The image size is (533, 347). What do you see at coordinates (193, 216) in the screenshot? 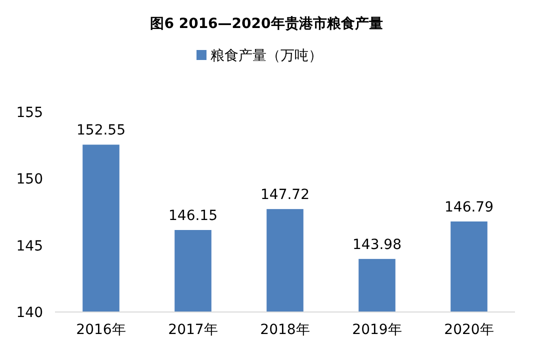
I see `data-label: 146.15` at bounding box center [193, 216].